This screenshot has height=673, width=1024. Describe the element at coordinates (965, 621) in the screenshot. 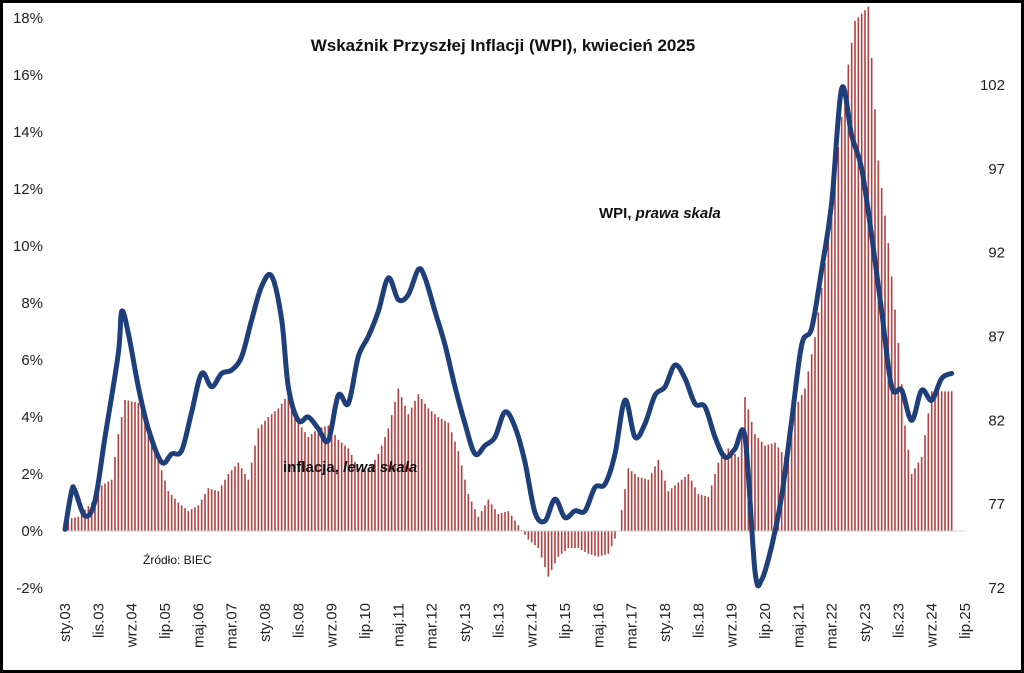

I see `x-tick-label: lip.25` at that location.